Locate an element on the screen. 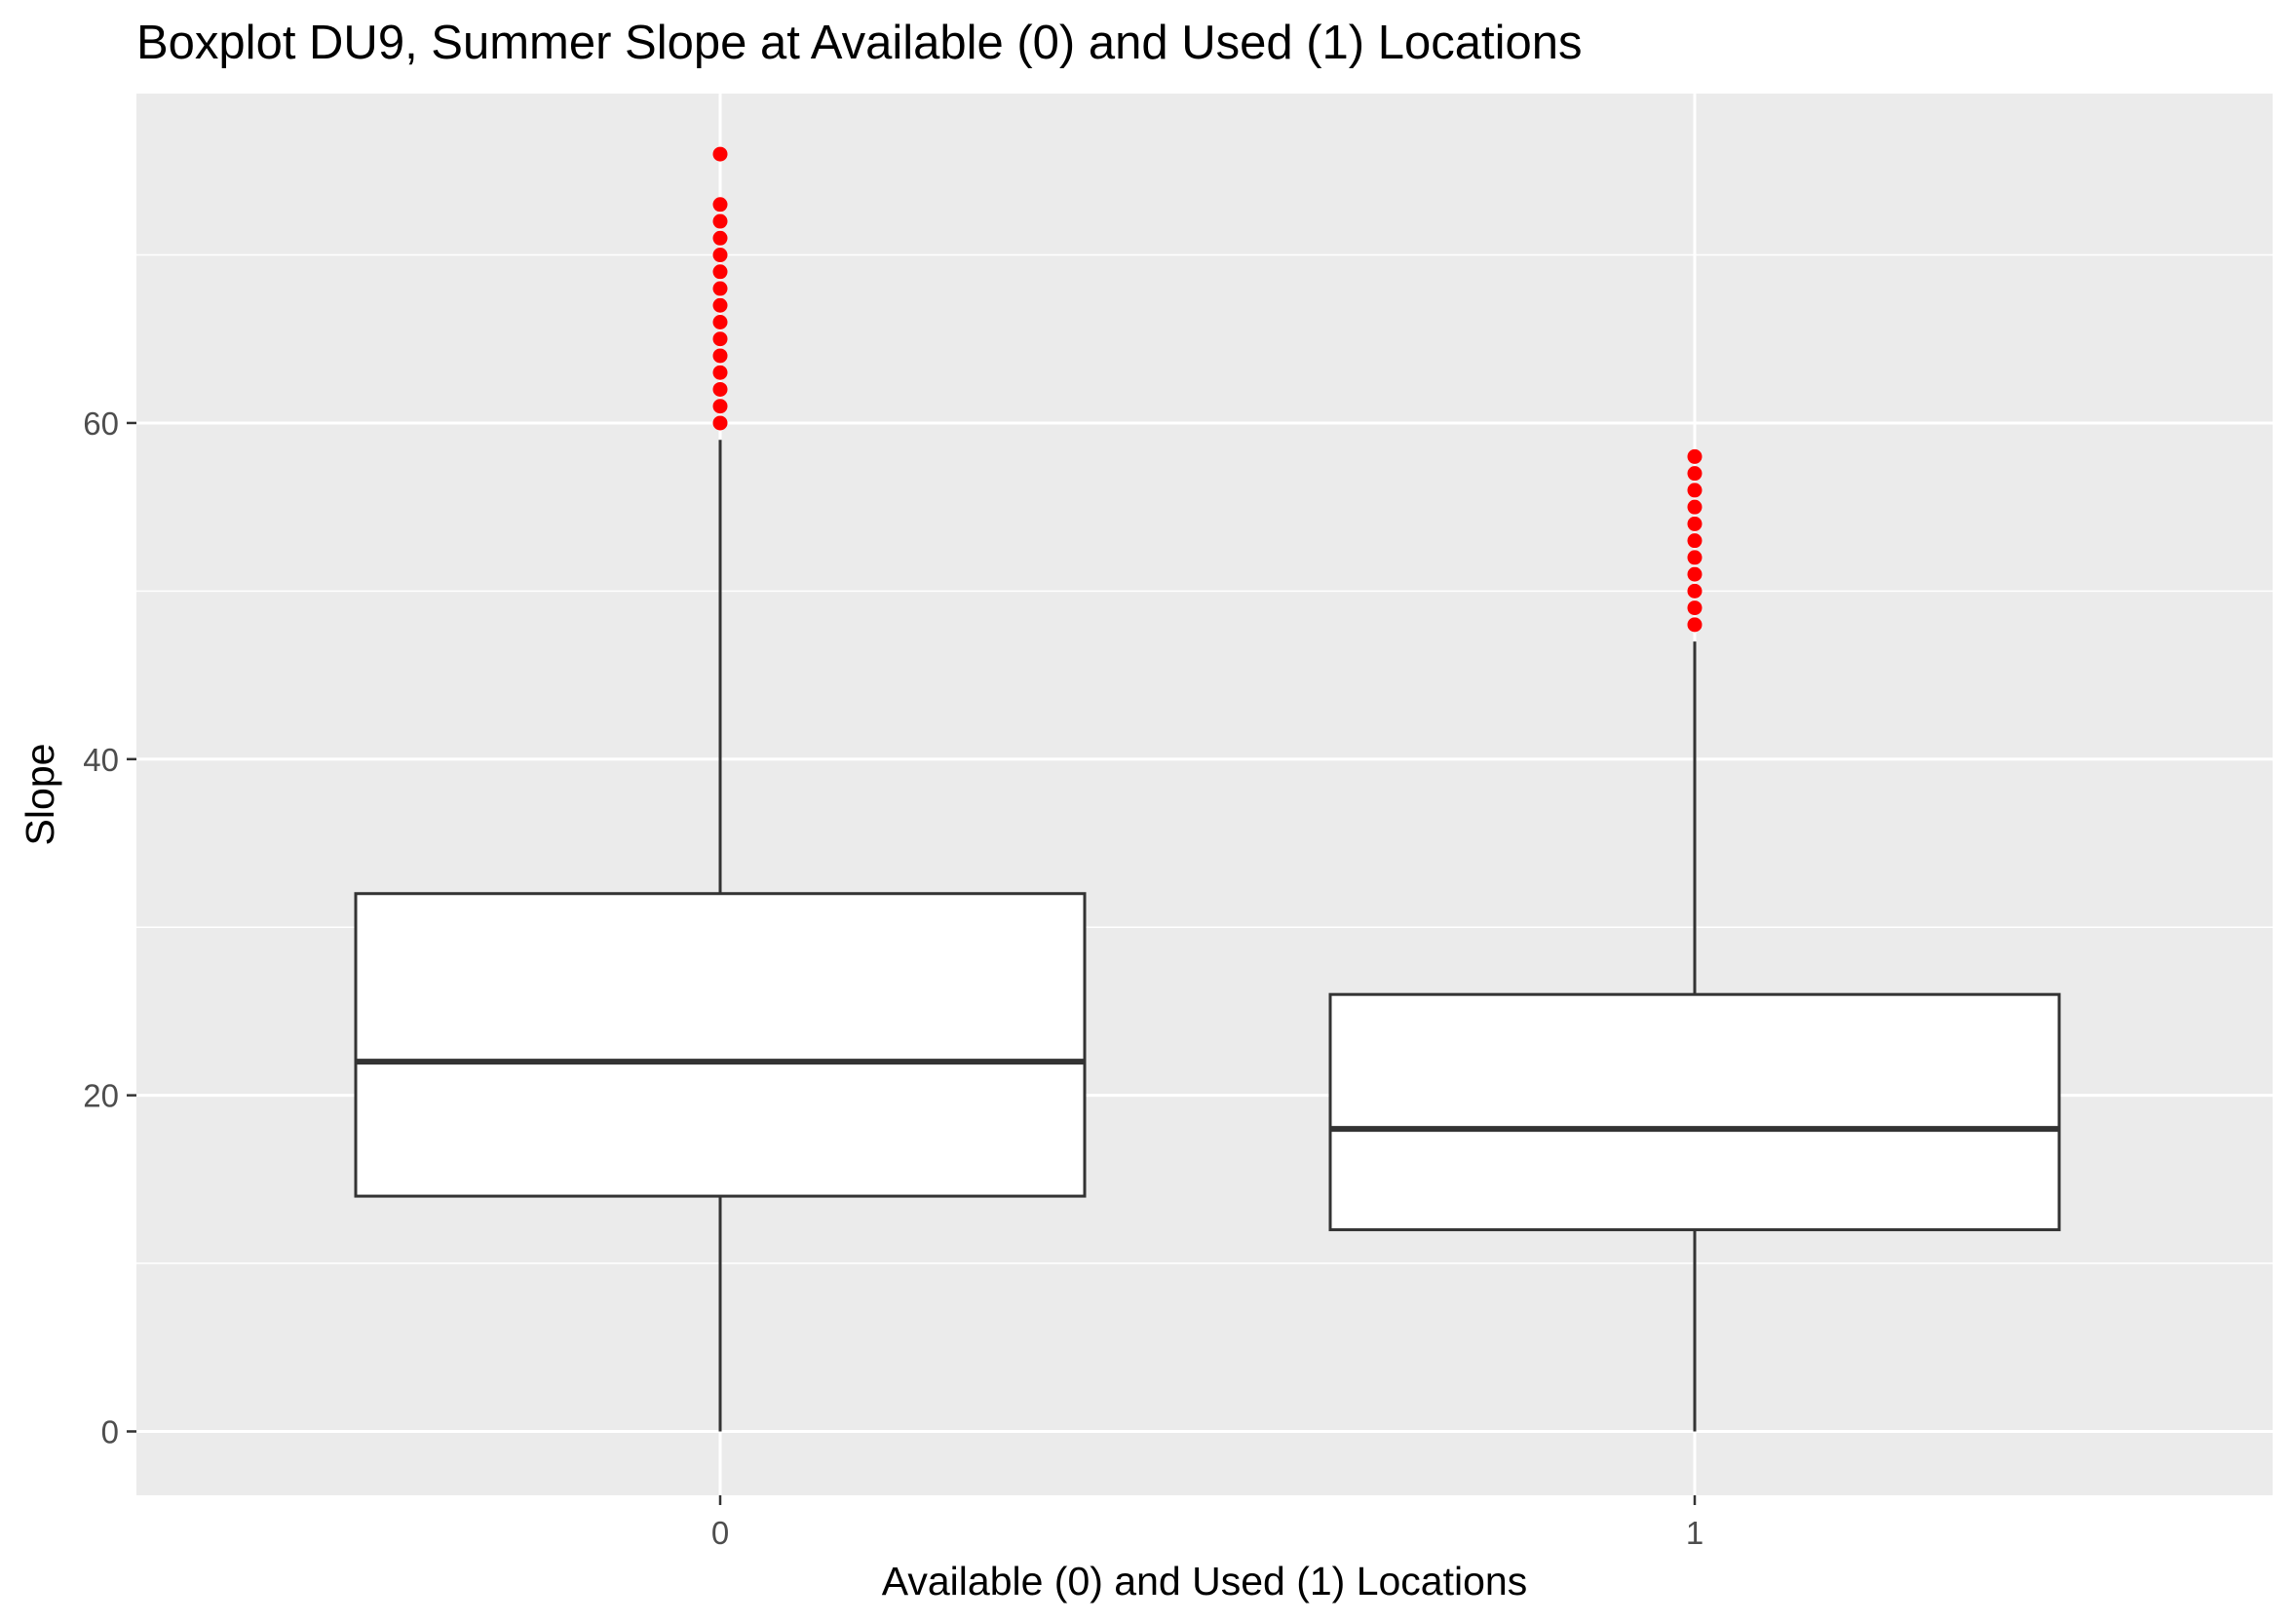 This screenshot has height=1623, width=2296. x-tick-label: 0 is located at coordinates (720, 1533).